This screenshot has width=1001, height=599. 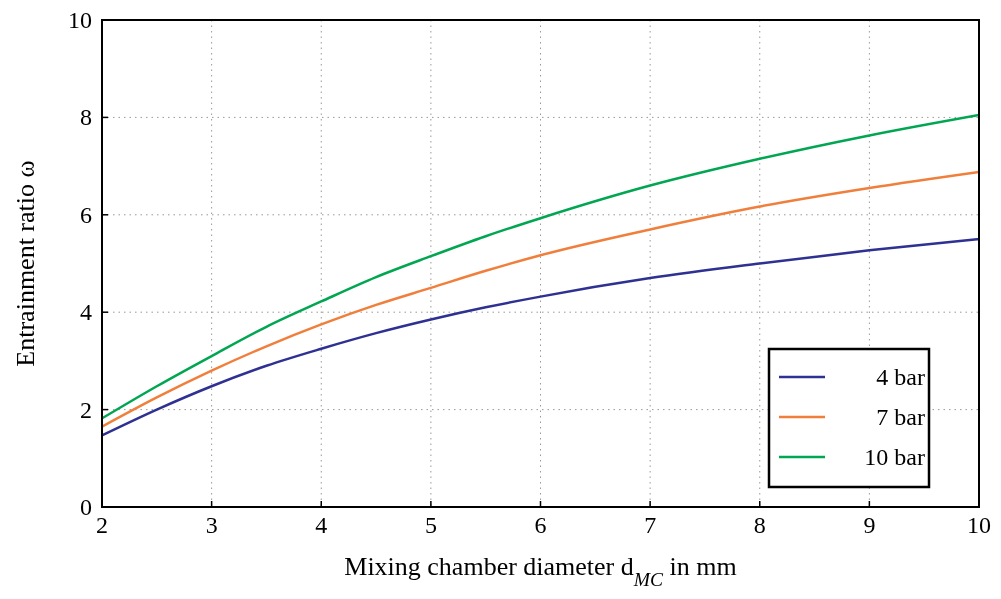 I want to click on x-tick-label: 5, so click(x=430, y=525).